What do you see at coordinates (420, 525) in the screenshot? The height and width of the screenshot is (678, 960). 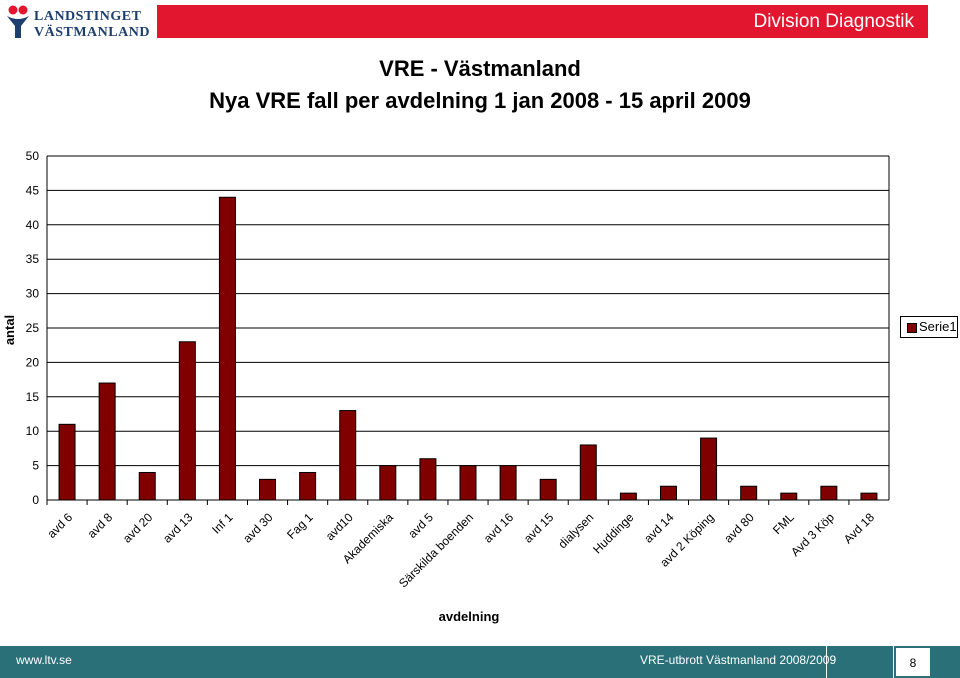 I see `x-tick-label: avd 5` at bounding box center [420, 525].